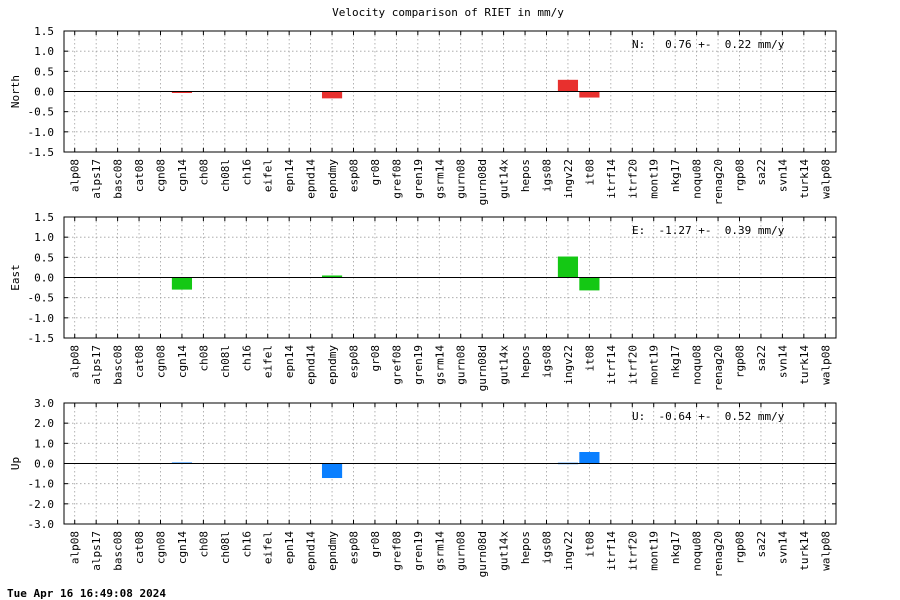 This screenshot has width=900, height=600. What do you see at coordinates (448, 12) in the screenshot?
I see `chart-title: Velocity comparison of RIET in mm/y` at bounding box center [448, 12].